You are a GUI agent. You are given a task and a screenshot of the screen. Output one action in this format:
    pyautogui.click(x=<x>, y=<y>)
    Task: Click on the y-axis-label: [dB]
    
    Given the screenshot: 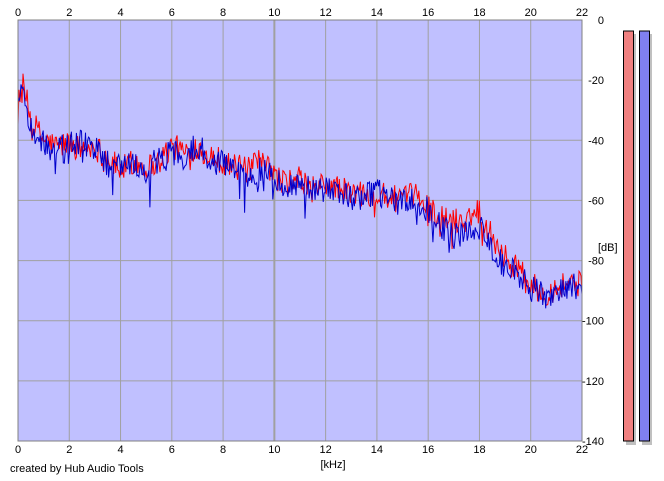 What is the action you would take?
    pyautogui.click(x=608, y=248)
    